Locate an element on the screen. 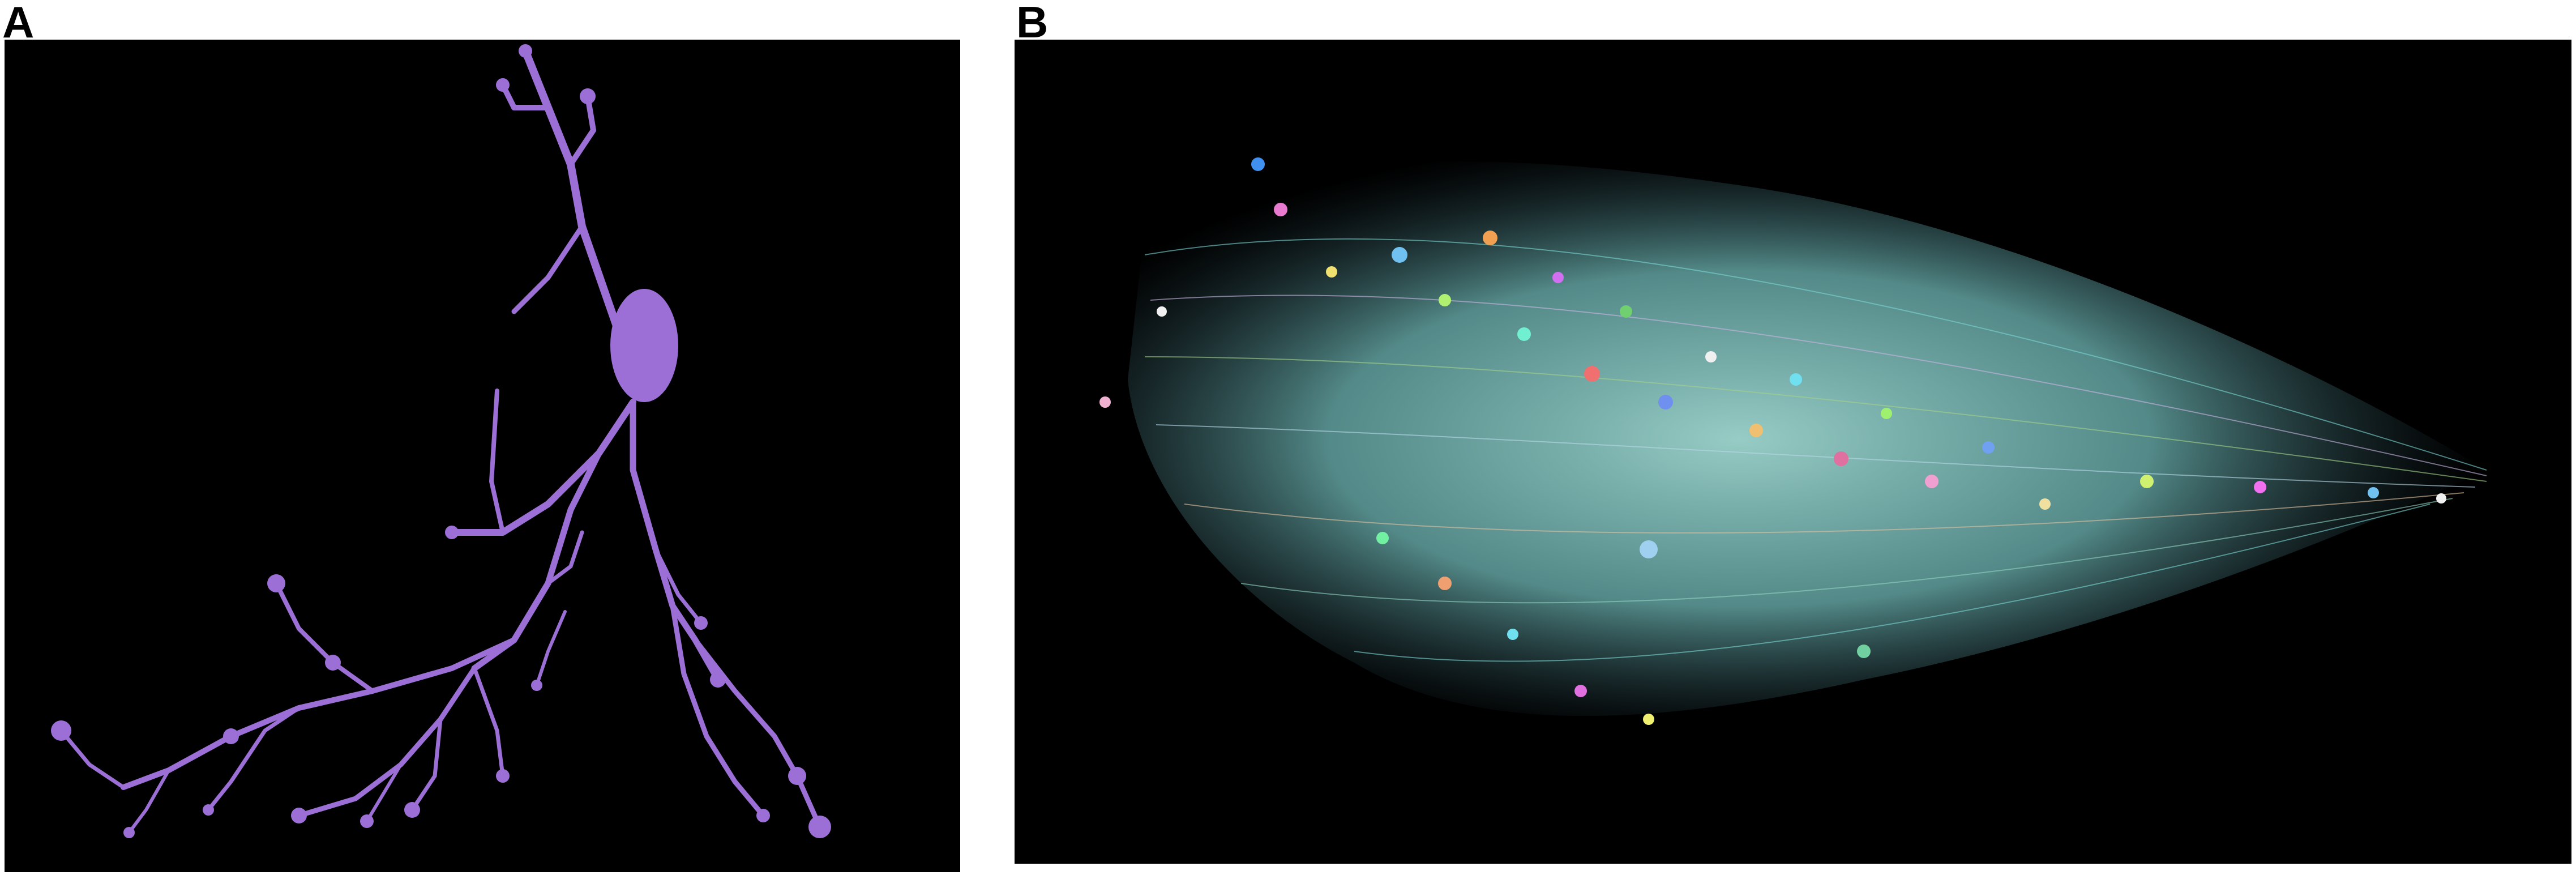 The width and height of the screenshot is (2576, 879). neuron-soma is located at coordinates (644, 345).